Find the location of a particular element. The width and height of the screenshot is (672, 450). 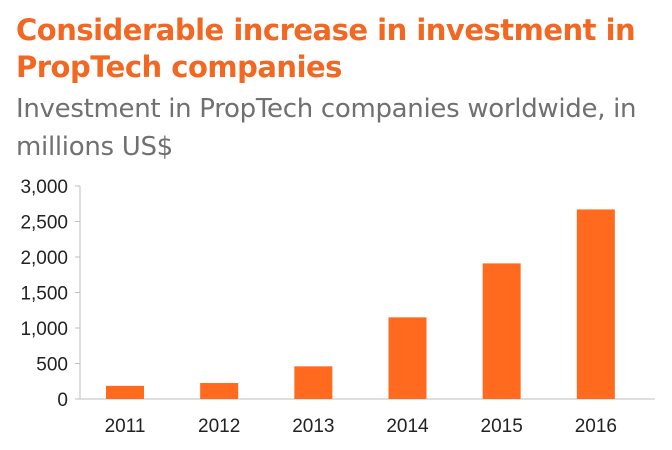

bar-2014 is located at coordinates (407, 358).